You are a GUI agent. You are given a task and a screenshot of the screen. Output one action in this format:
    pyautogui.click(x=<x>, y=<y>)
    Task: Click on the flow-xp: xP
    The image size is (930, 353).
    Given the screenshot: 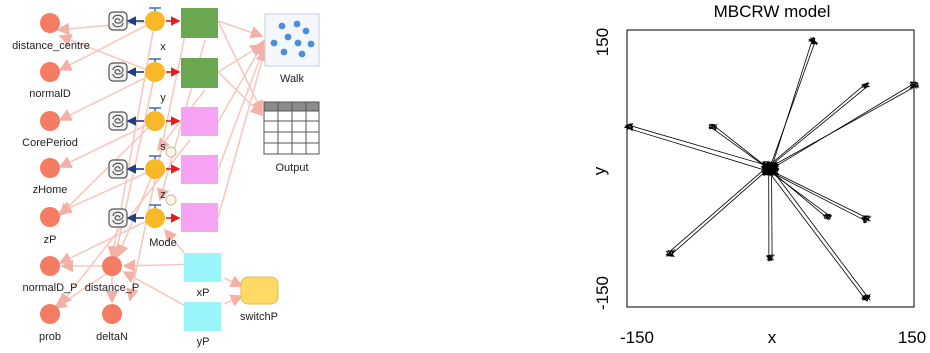 What is the action you would take?
    pyautogui.click(x=202, y=276)
    